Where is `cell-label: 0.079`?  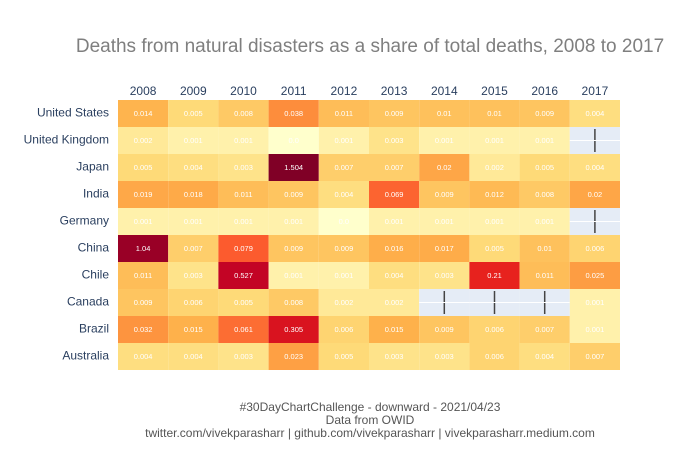
cell-label: 0.079 is located at coordinates (243, 248).